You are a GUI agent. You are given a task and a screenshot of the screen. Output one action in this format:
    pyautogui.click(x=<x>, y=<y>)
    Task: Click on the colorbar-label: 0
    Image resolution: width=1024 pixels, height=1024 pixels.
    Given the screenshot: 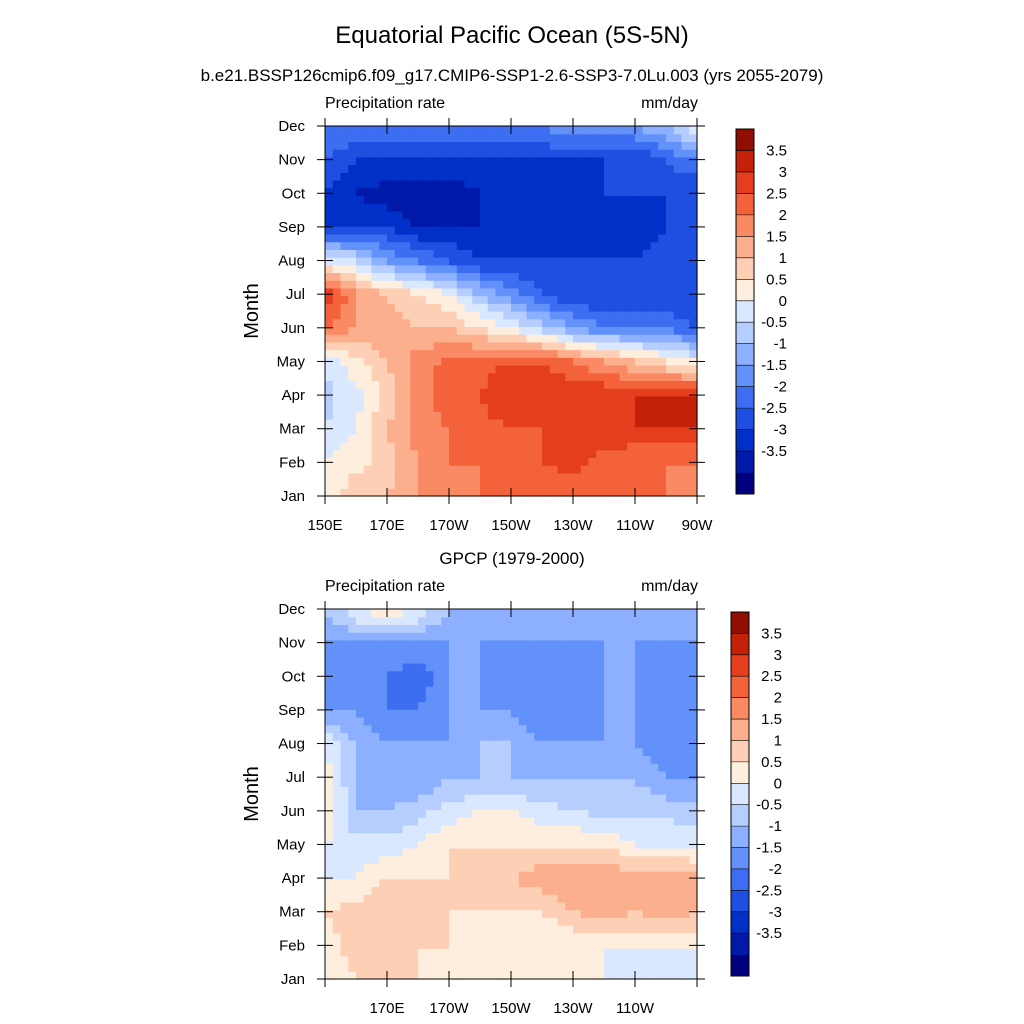 What is the action you would take?
    pyautogui.click(x=778, y=783)
    